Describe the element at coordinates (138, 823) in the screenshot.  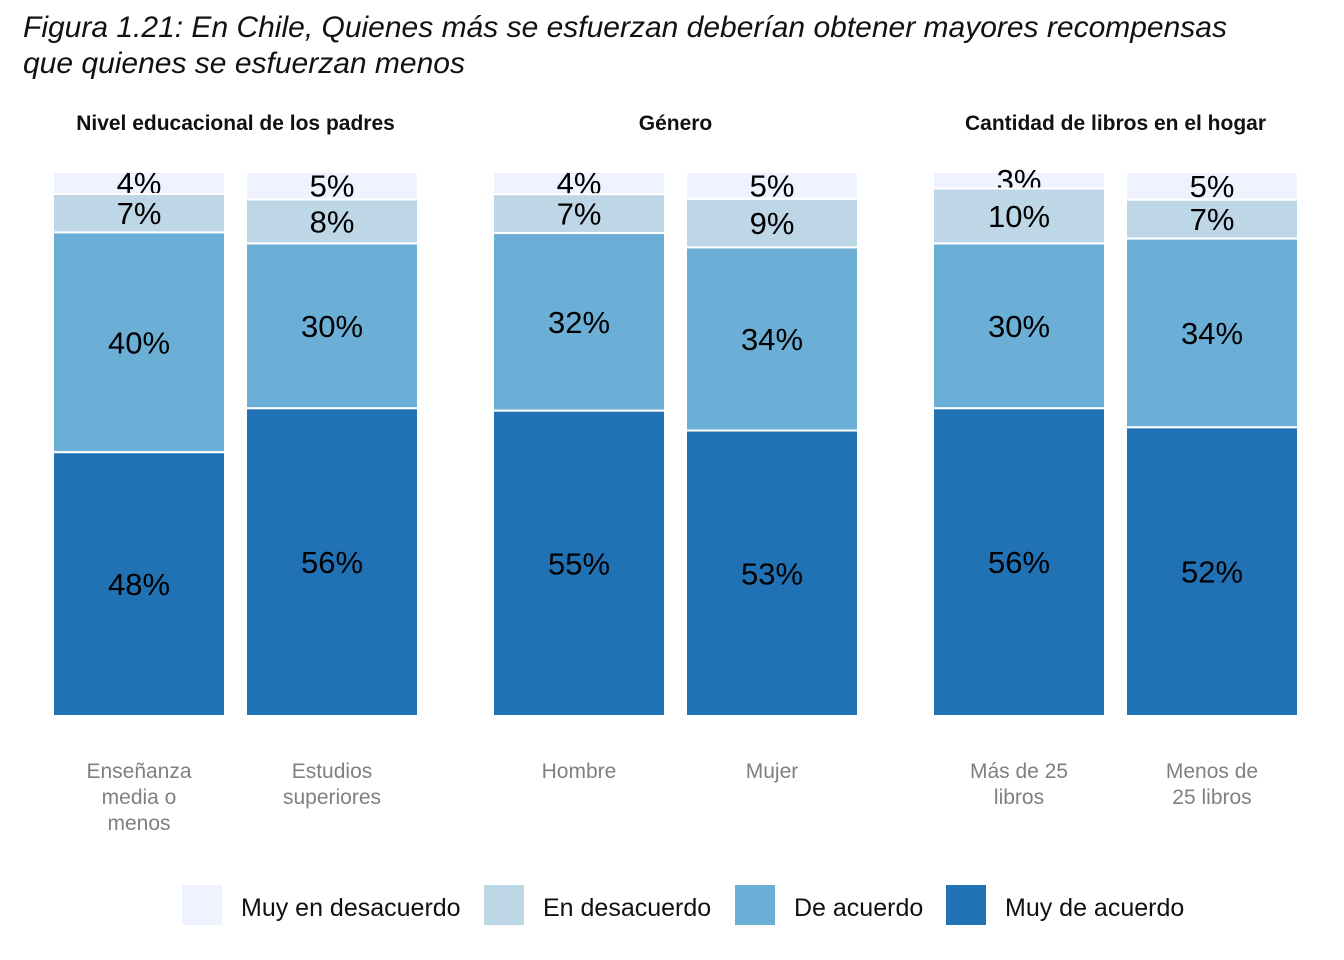
I see `category-label: menos` at that location.